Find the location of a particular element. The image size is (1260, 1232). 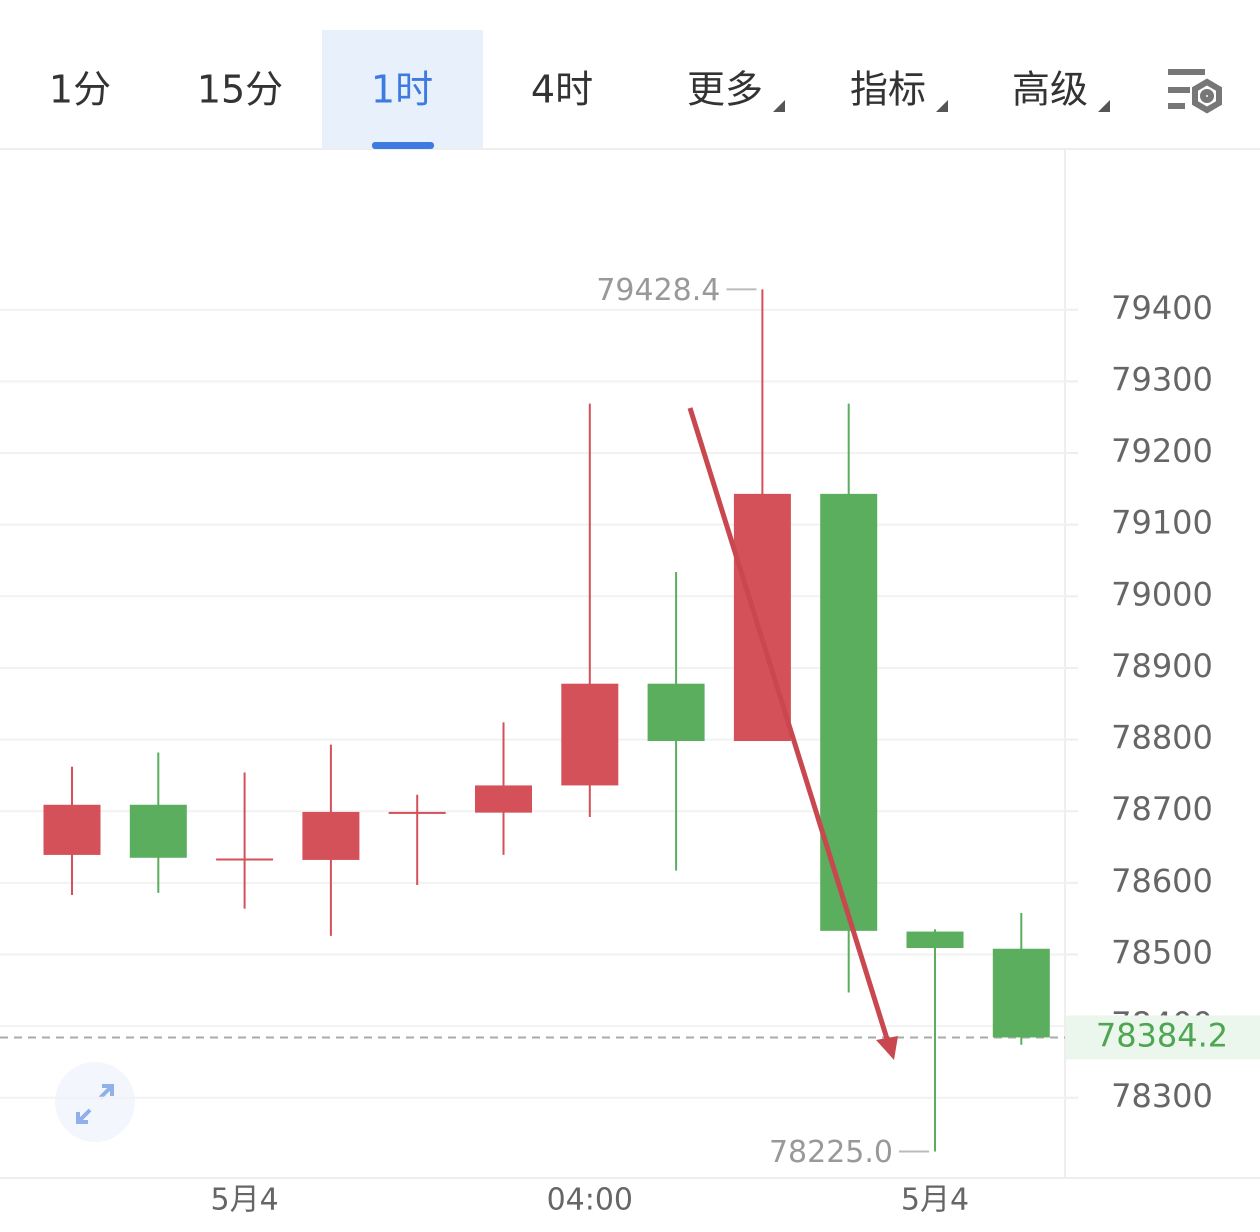

y-tick-label: 79200 is located at coordinates (1162, 451).